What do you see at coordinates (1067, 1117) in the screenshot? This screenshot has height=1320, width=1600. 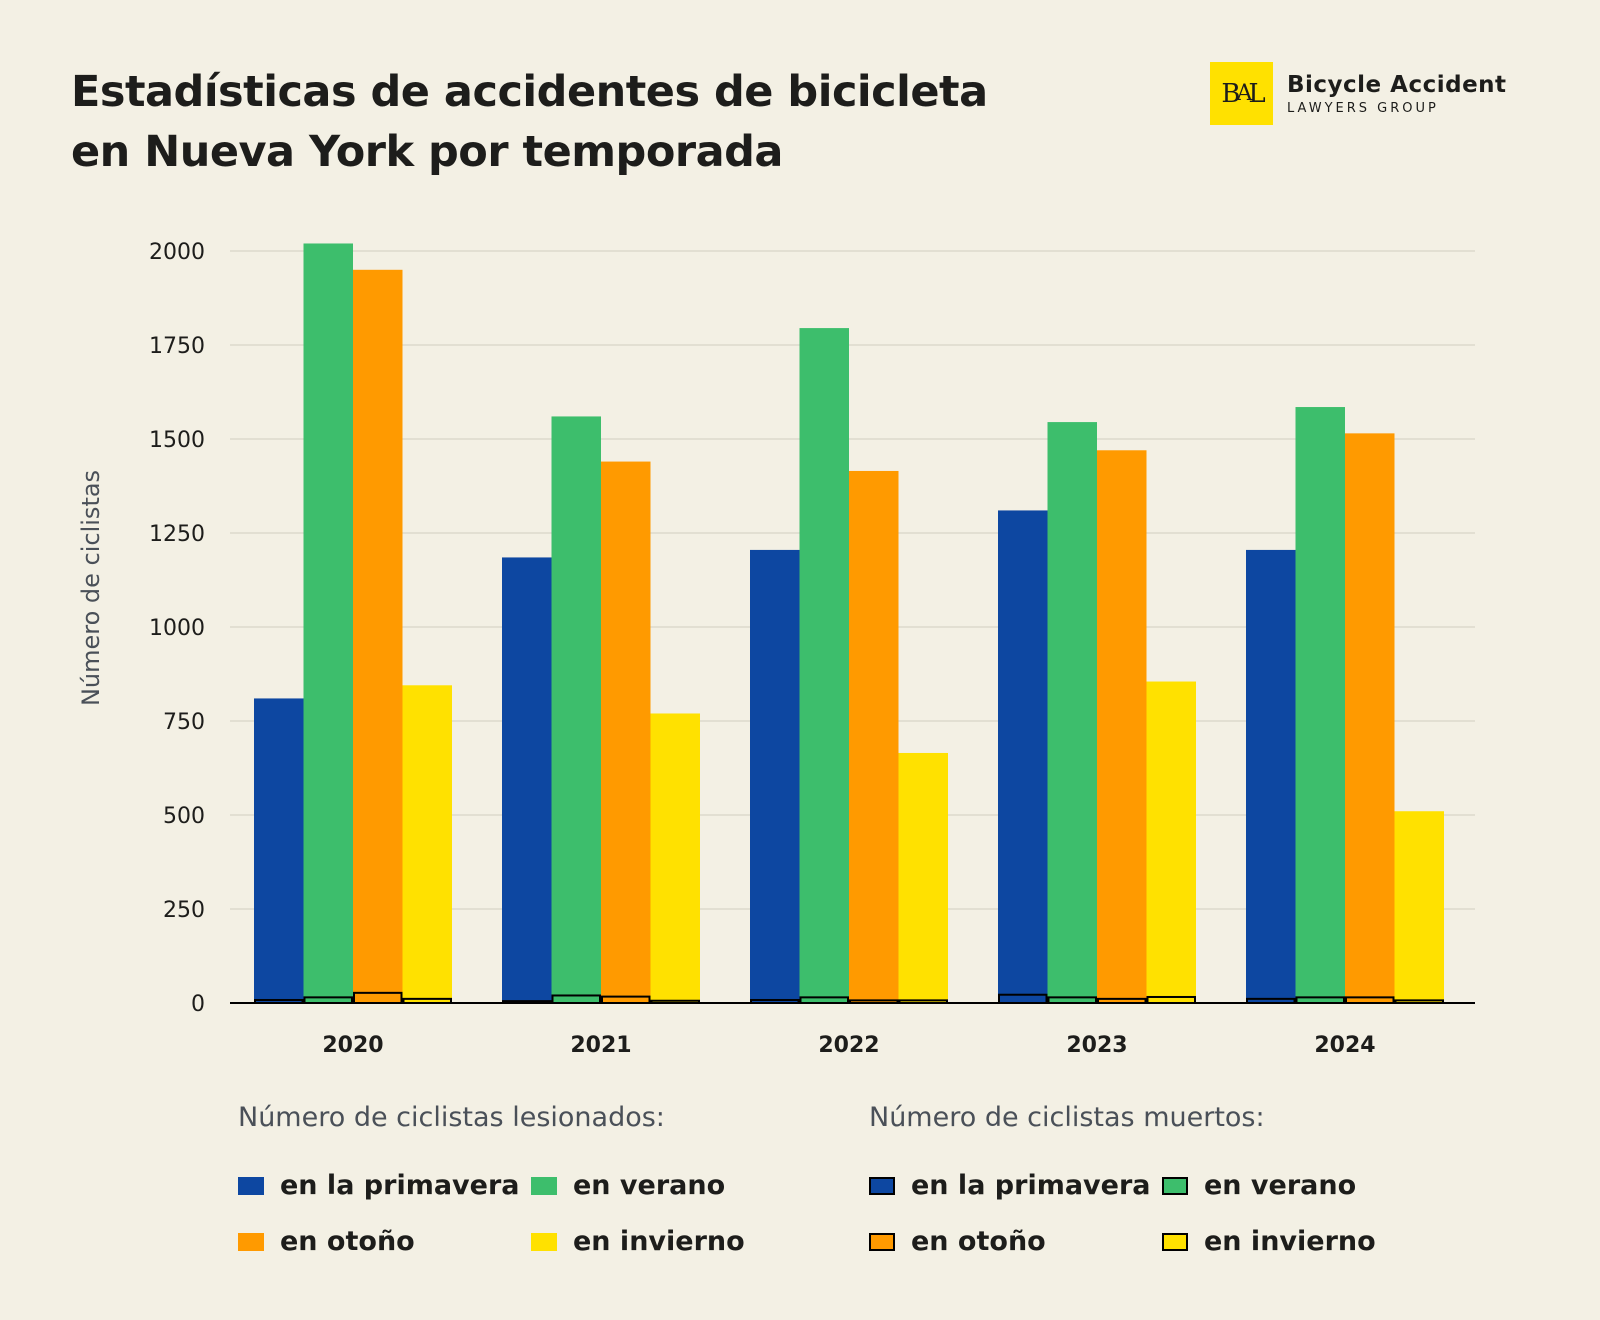 I see `legend-title-killed: Número de ciclistas muertos:` at bounding box center [1067, 1117].